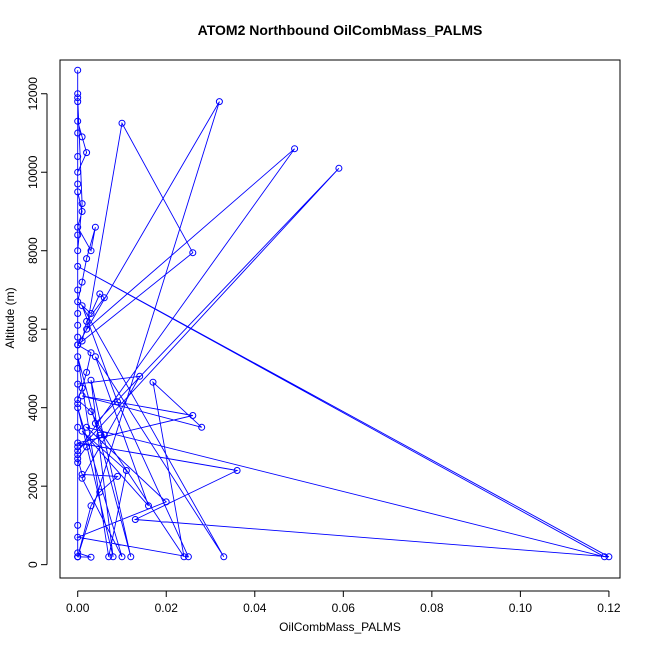 Image resolution: width=650 pixels, height=650 pixels. Describe the element at coordinates (78, 608) in the screenshot. I see `x-tick-label: 0.00` at that location.